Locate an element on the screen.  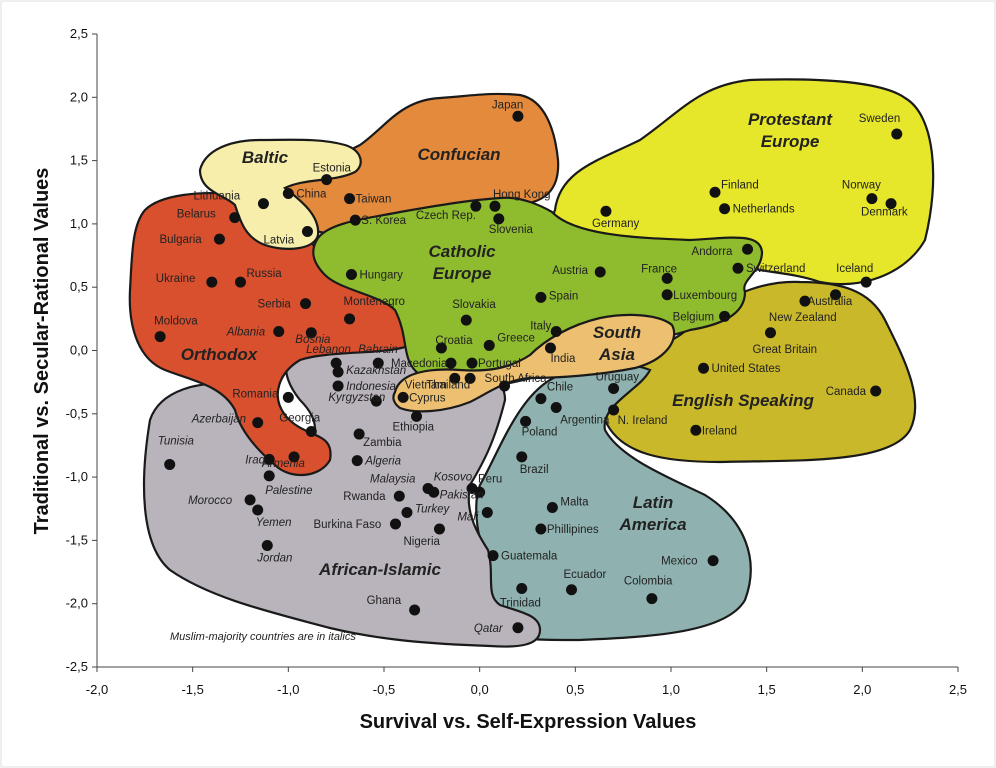
label-poland: Poland is located at coordinates (540, 432).